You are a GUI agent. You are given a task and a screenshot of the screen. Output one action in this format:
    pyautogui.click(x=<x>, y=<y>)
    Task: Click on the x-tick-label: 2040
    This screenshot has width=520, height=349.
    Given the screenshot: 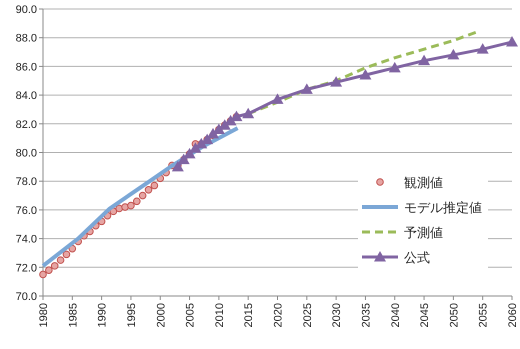 What is the action you would take?
    pyautogui.click(x=396, y=315)
    